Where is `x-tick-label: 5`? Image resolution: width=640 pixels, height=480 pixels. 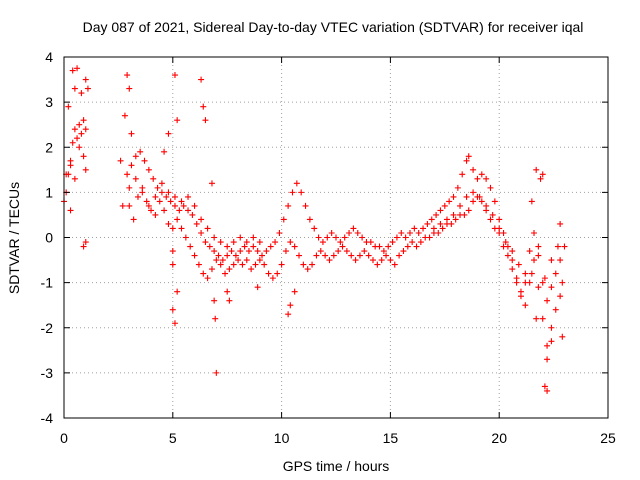 x-tick-label: 5 is located at coordinates (173, 438).